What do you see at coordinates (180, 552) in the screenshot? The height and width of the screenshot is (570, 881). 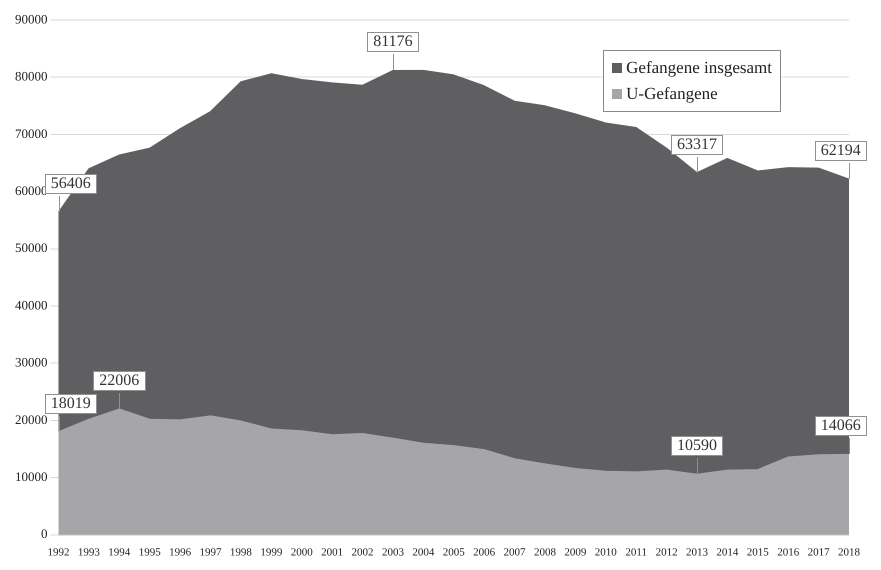 I see `x-tick-label: 1996` at bounding box center [180, 552].